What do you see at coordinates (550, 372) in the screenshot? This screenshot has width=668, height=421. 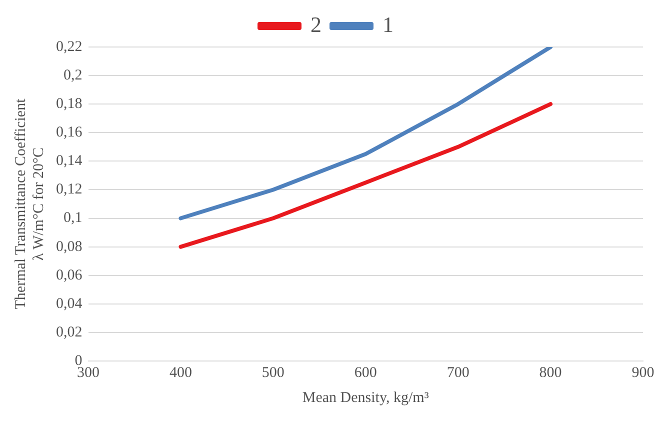 I see `x-tick-label: 800` at bounding box center [550, 372].